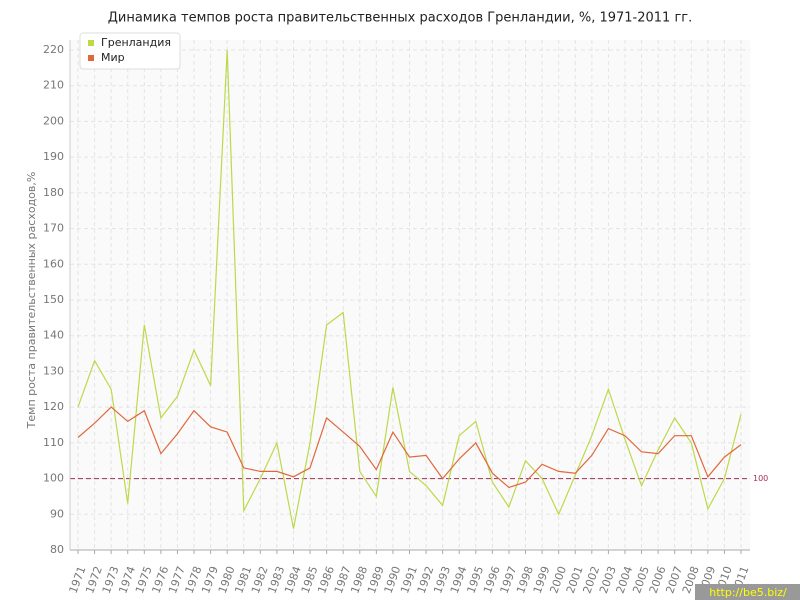  I want to click on legend: Гренландия Мир, so click(130, 51).